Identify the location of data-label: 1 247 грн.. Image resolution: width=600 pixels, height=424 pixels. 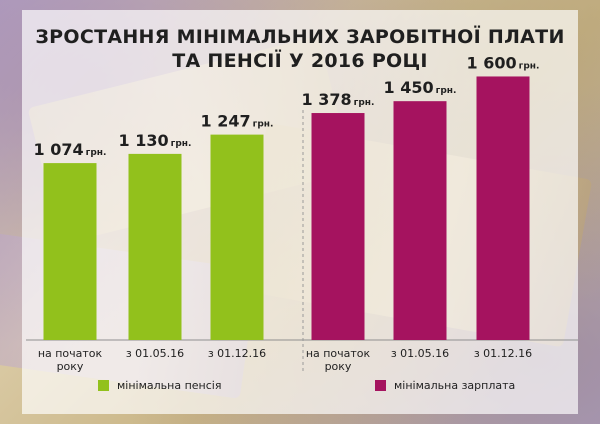
(237, 121).